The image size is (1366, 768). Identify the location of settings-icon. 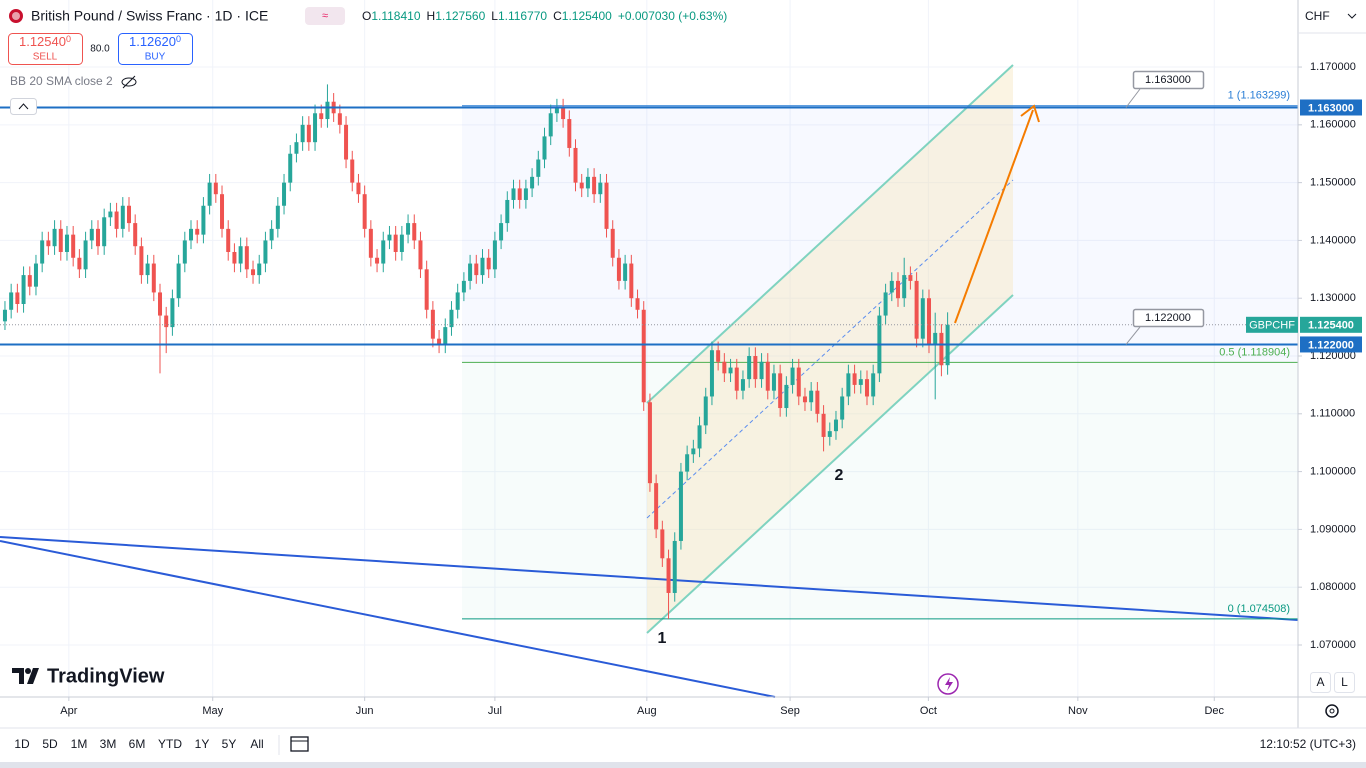
(1332, 711).